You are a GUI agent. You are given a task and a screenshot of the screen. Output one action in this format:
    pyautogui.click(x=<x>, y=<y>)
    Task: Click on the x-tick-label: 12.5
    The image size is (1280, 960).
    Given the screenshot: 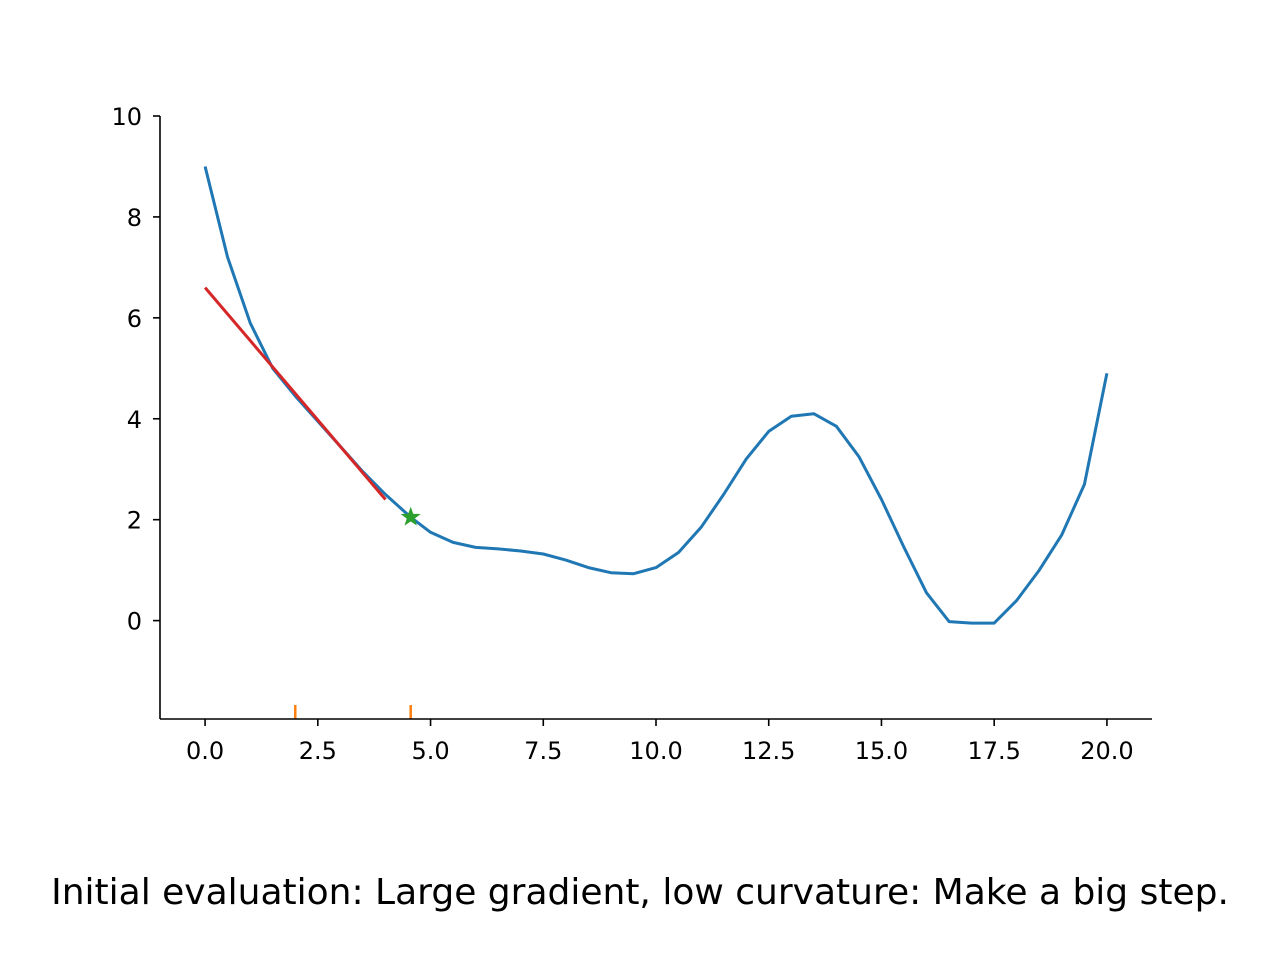 What is the action you would take?
    pyautogui.click(x=768, y=751)
    